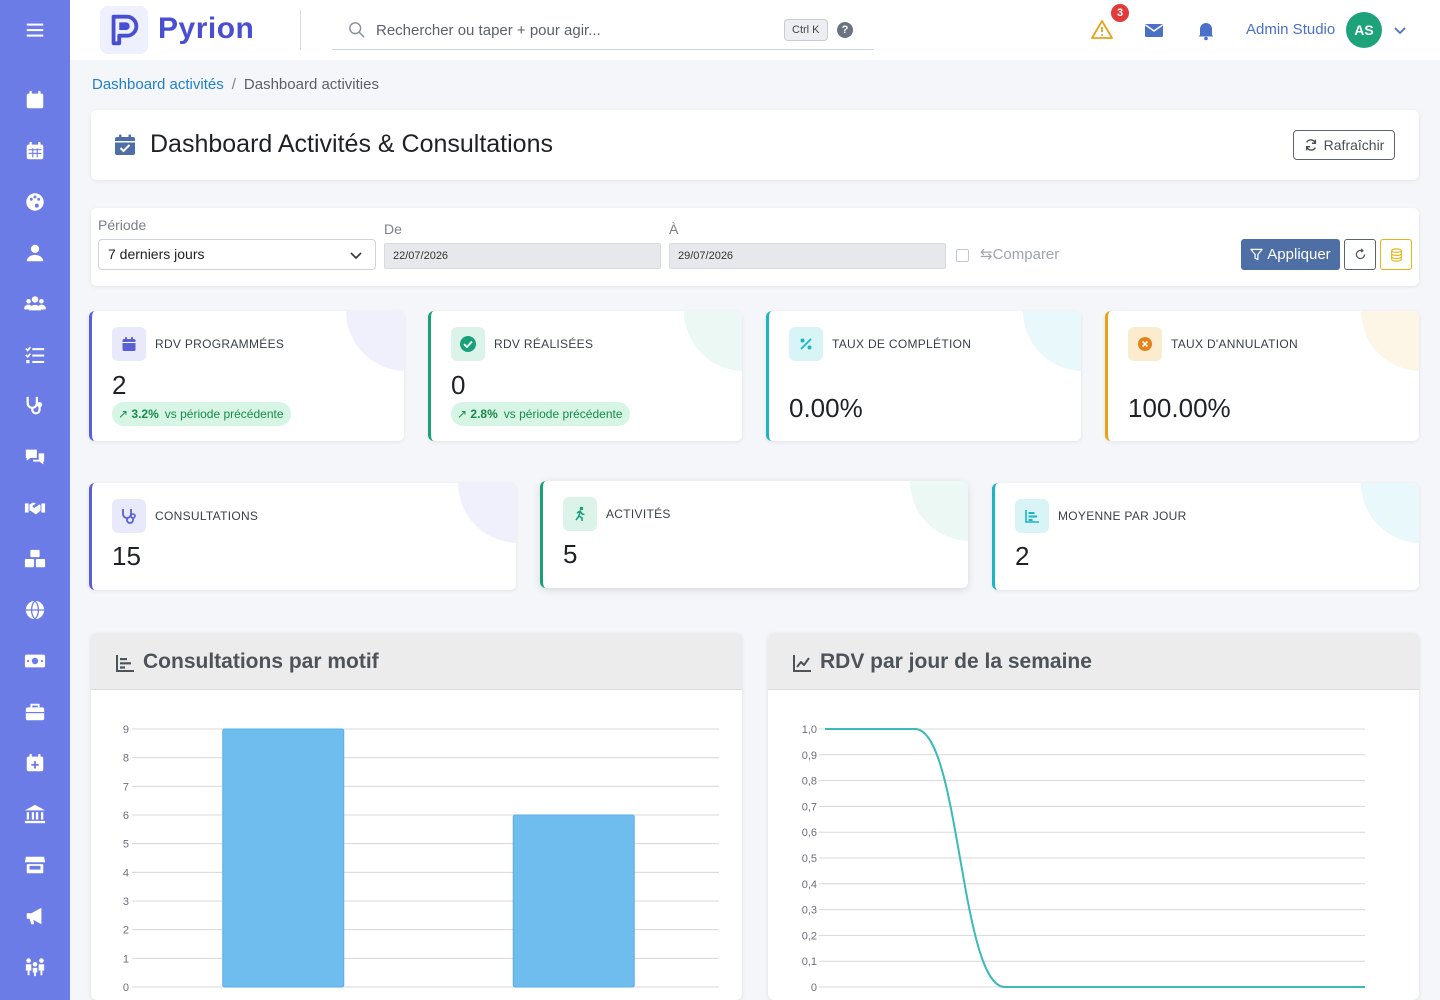  I want to click on apply-button: Appliquer, so click(1290, 254).